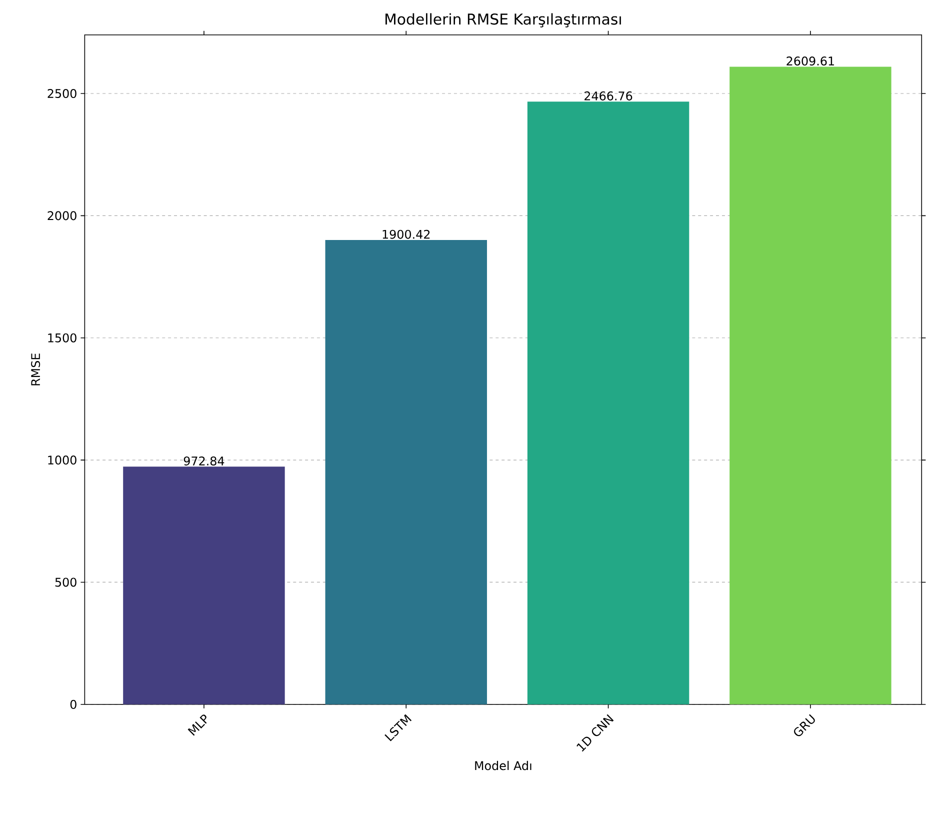 The height and width of the screenshot is (816, 926). What do you see at coordinates (204, 461) in the screenshot?
I see `data-label: 972.84` at bounding box center [204, 461].